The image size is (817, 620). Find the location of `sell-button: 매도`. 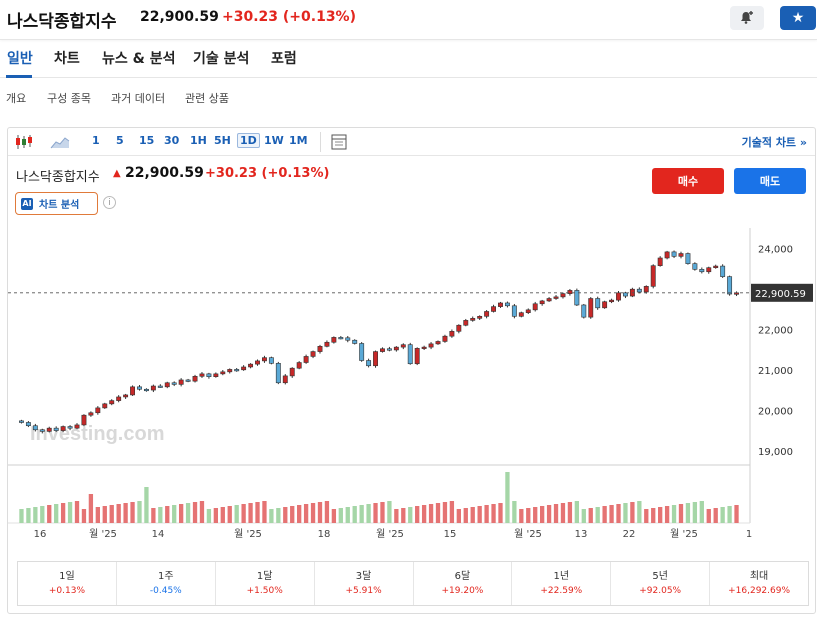

sell-button: 매도 is located at coordinates (770, 181).